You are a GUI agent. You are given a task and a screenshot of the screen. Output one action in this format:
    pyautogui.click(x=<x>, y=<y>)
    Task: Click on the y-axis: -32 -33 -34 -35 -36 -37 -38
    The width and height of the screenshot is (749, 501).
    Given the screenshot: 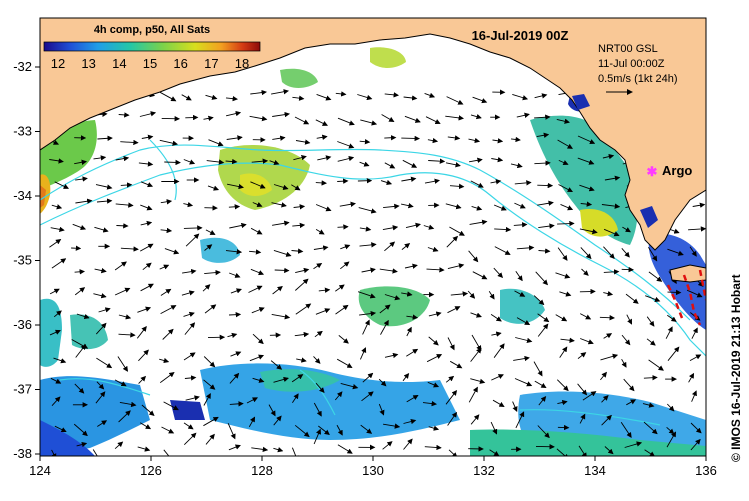 What is the action you would take?
    pyautogui.click(x=26, y=260)
    